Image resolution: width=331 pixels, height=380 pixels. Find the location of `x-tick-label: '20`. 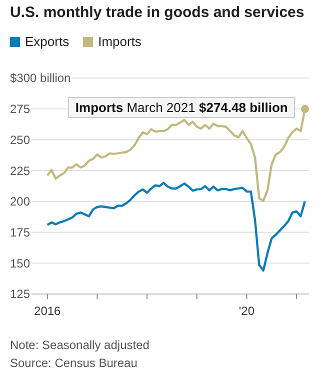

x-tick-label: '20 is located at coordinates (246, 311).